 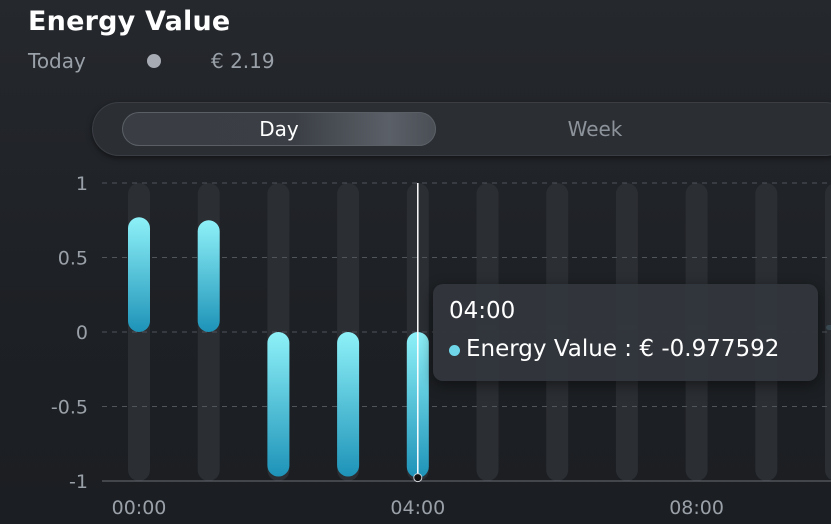 I want to click on y-tick-label: -1, so click(x=78, y=482).